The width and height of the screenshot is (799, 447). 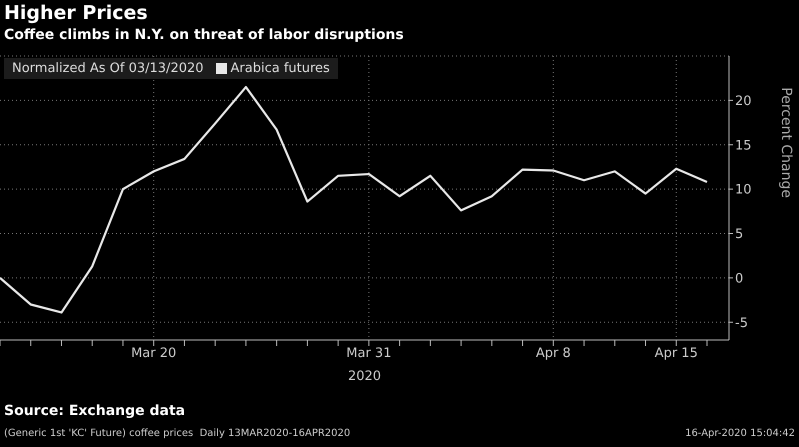 What do you see at coordinates (740, 433) in the screenshot?
I see `text: 16-Apr-2020 15:04:42` at bounding box center [740, 433].